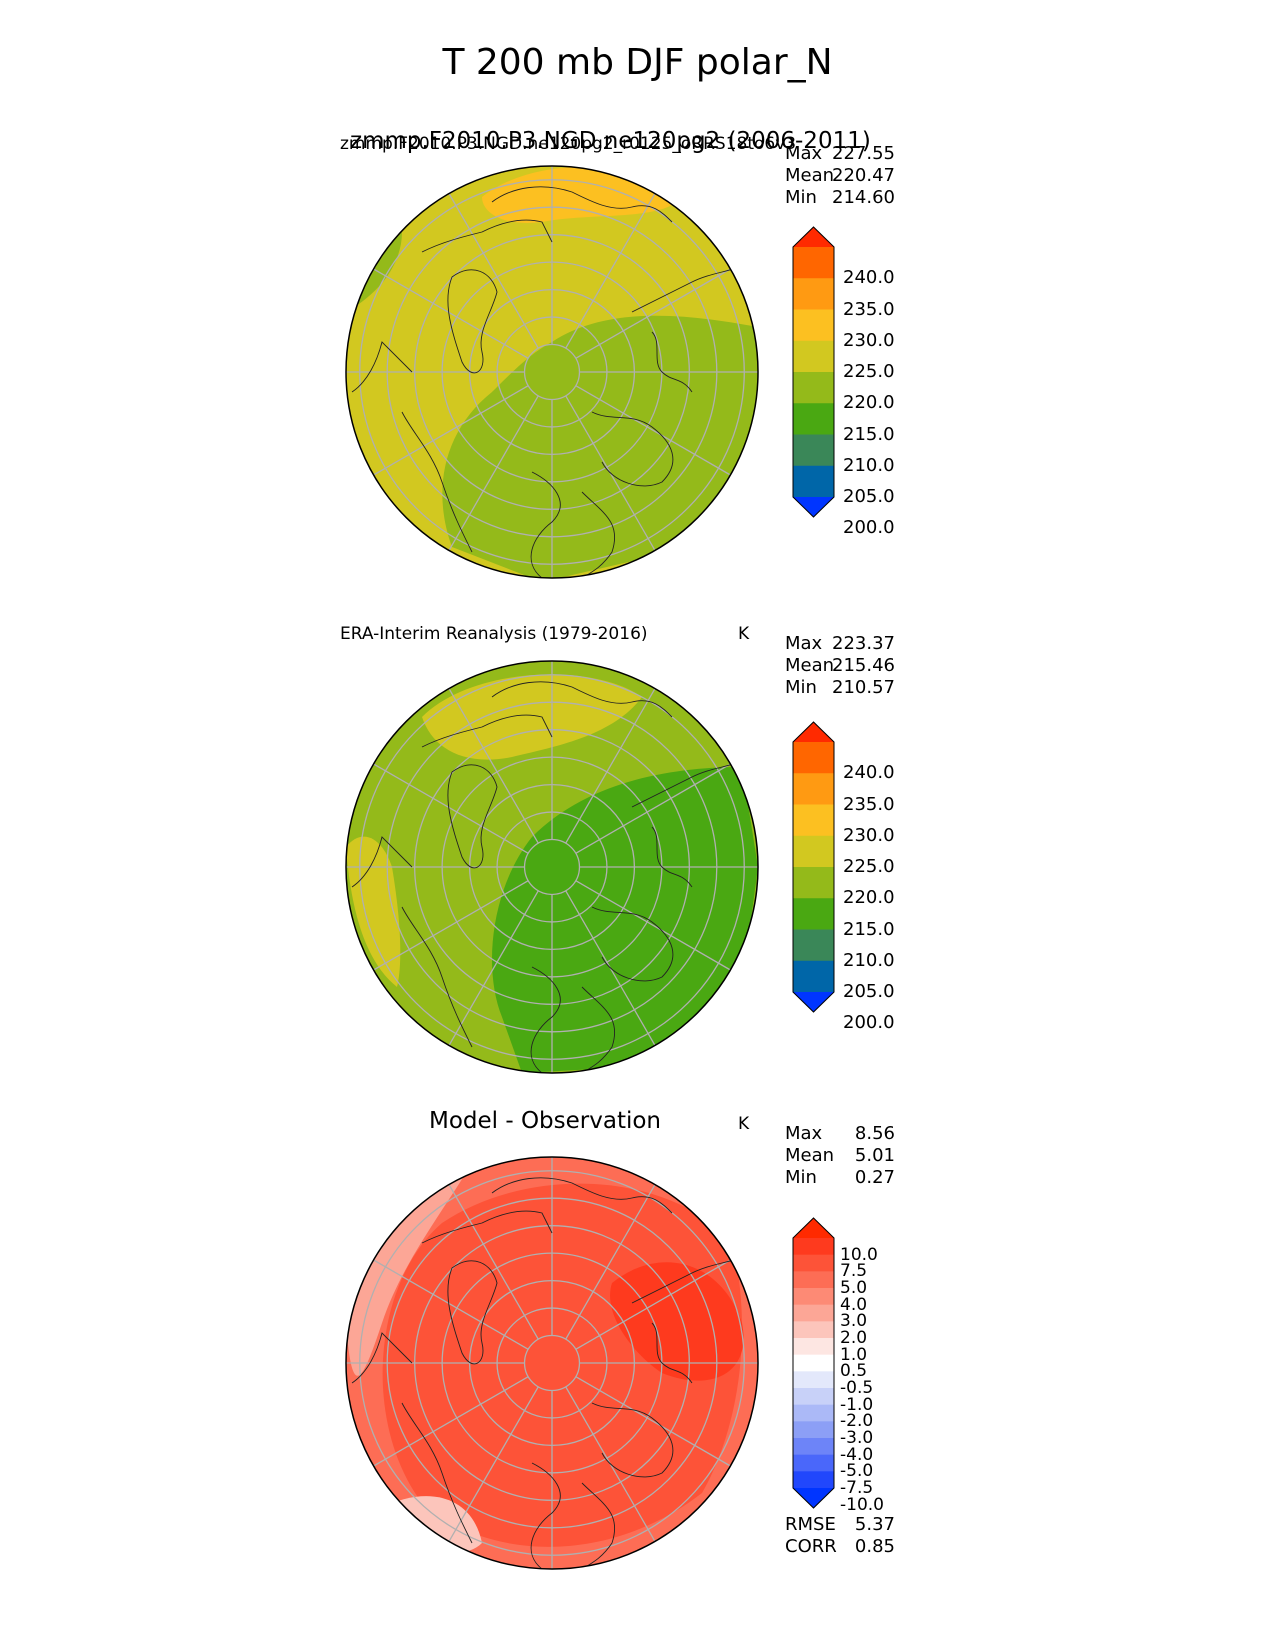  I want to click on map3-outline, so click(552, 1363).